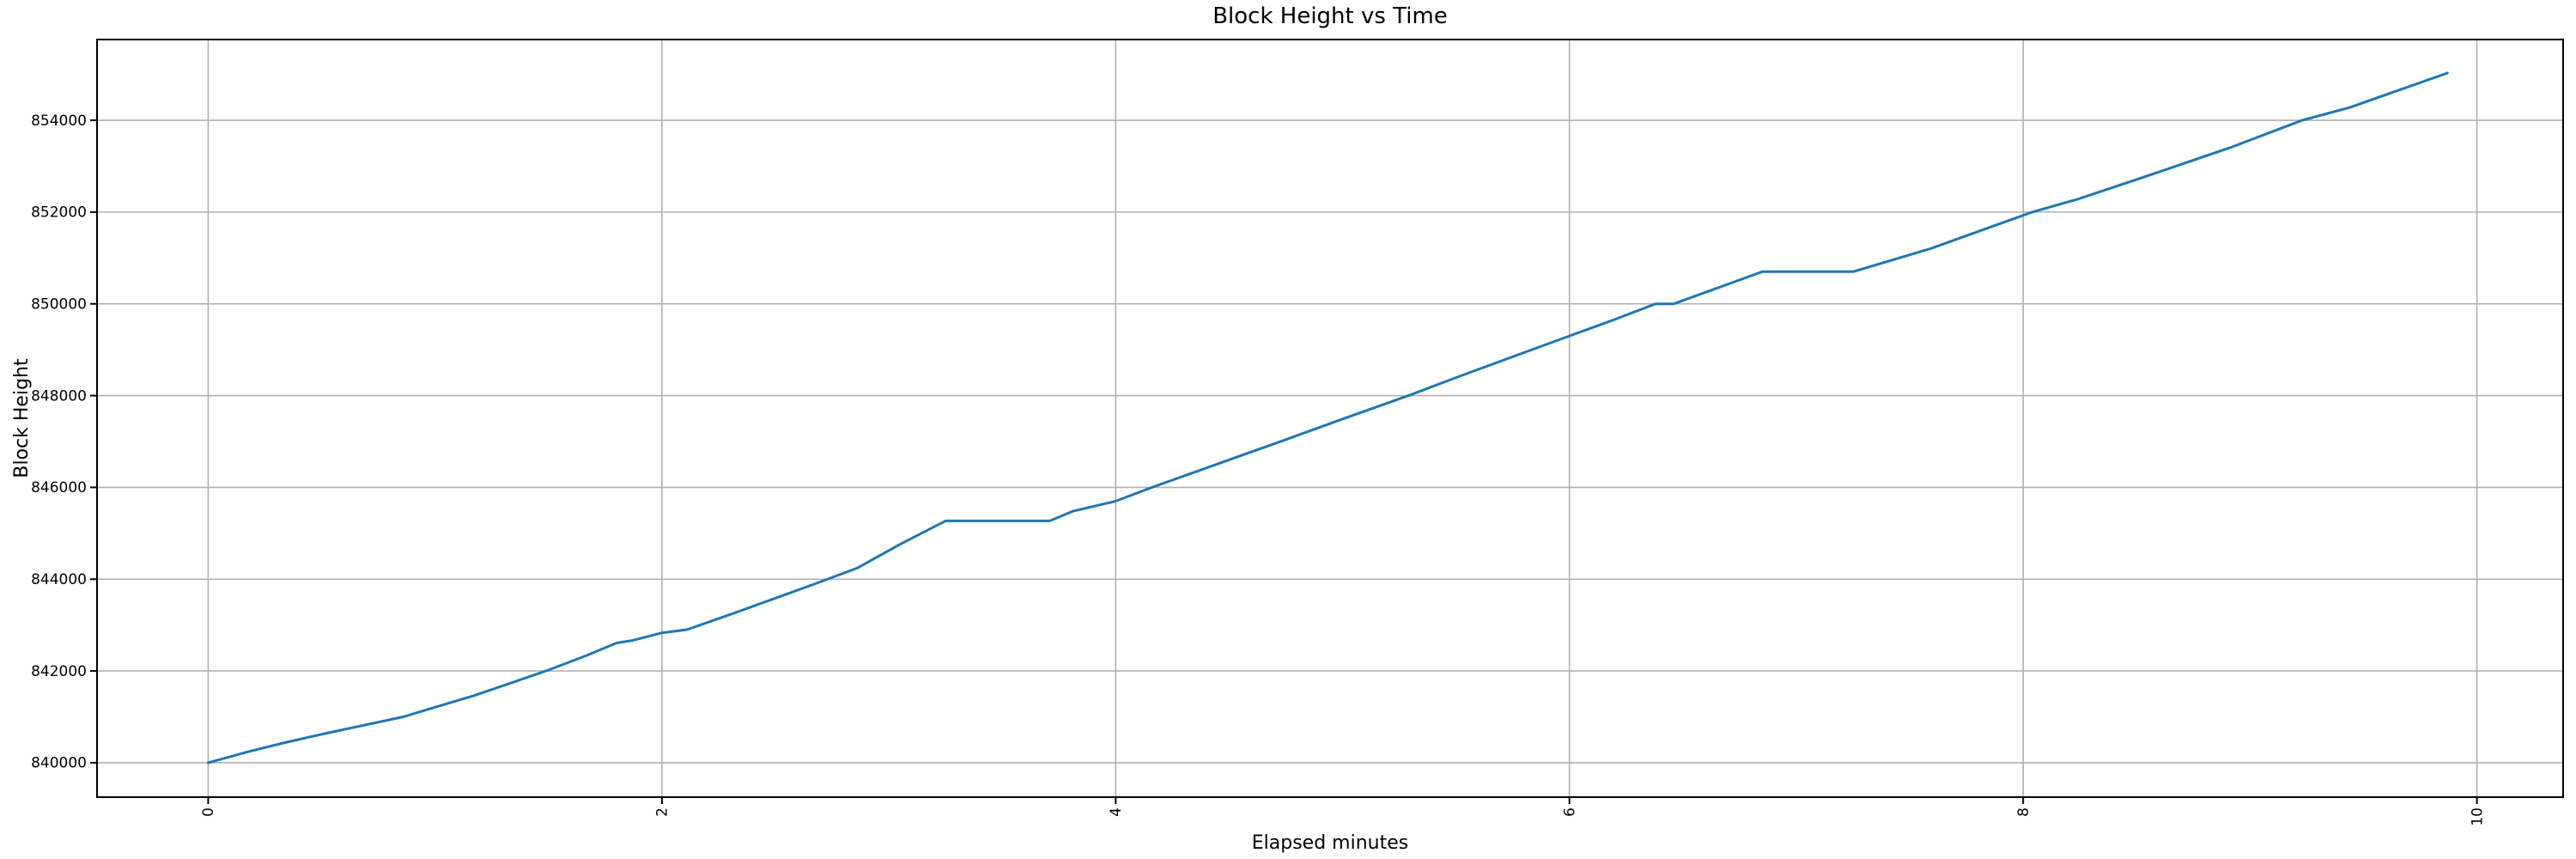  I want to click on y-tick-label: 848000, so click(59, 396).